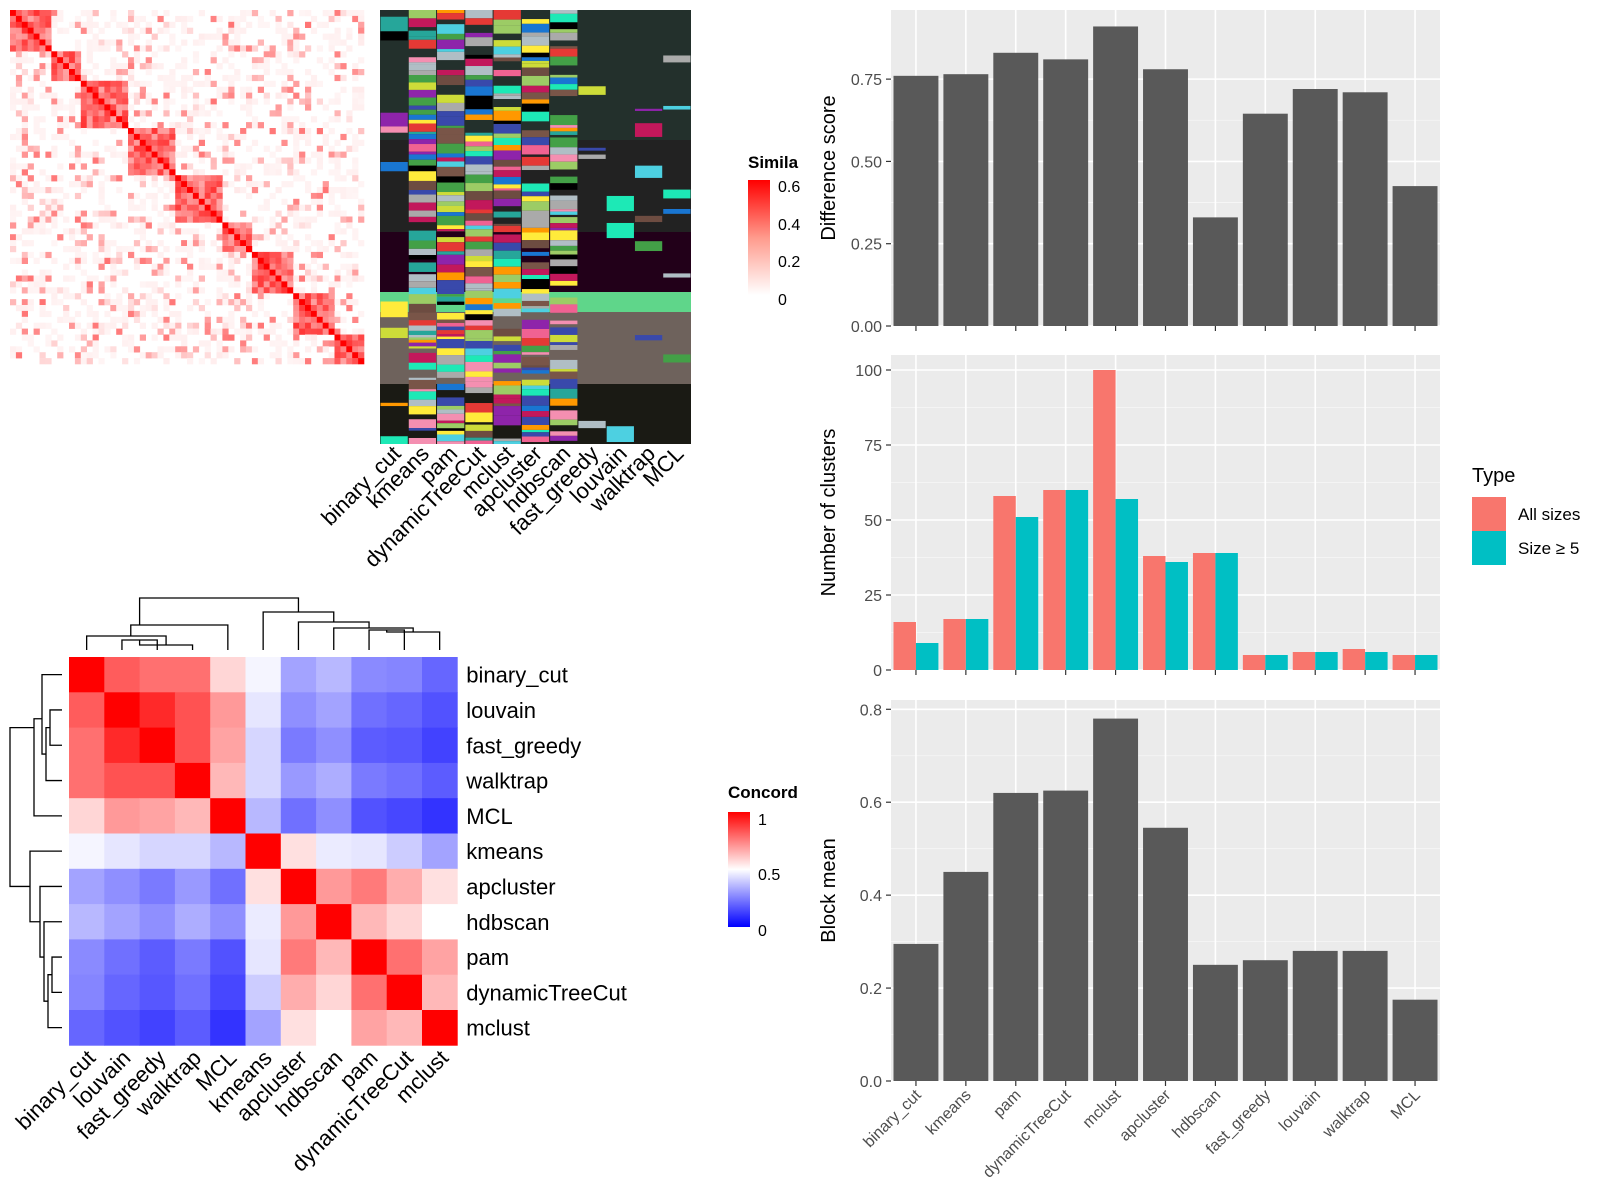 This screenshot has width=1600, height=1200. Describe the element at coordinates (1215, 272) in the screenshot. I see `bar` at that location.